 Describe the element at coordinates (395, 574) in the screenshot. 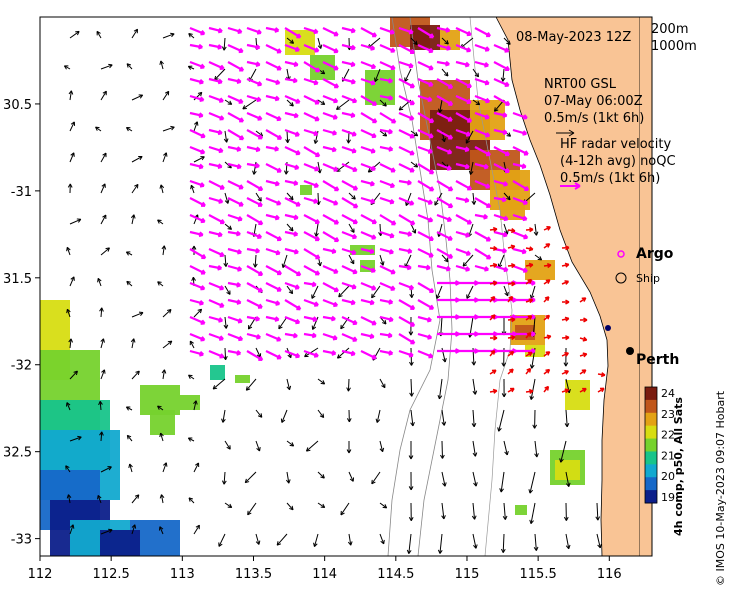

I see `x-tick-label: 114.5` at that location.